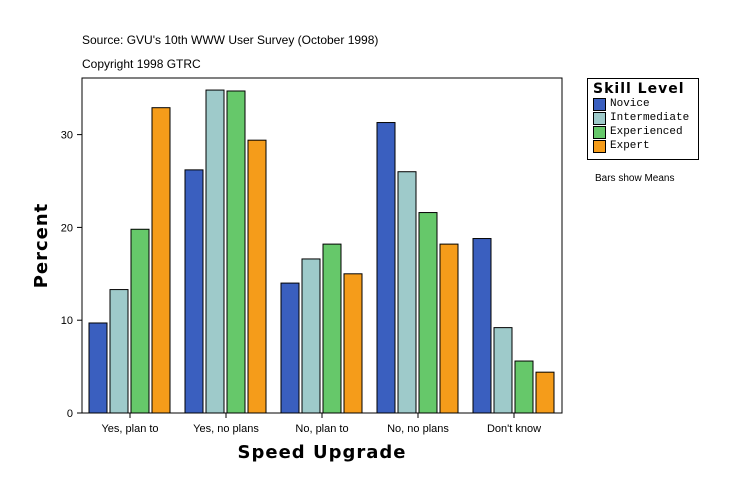 This screenshot has height=496, width=733. What do you see at coordinates (635, 178) in the screenshot?
I see `chart-note: Bars show Means` at bounding box center [635, 178].